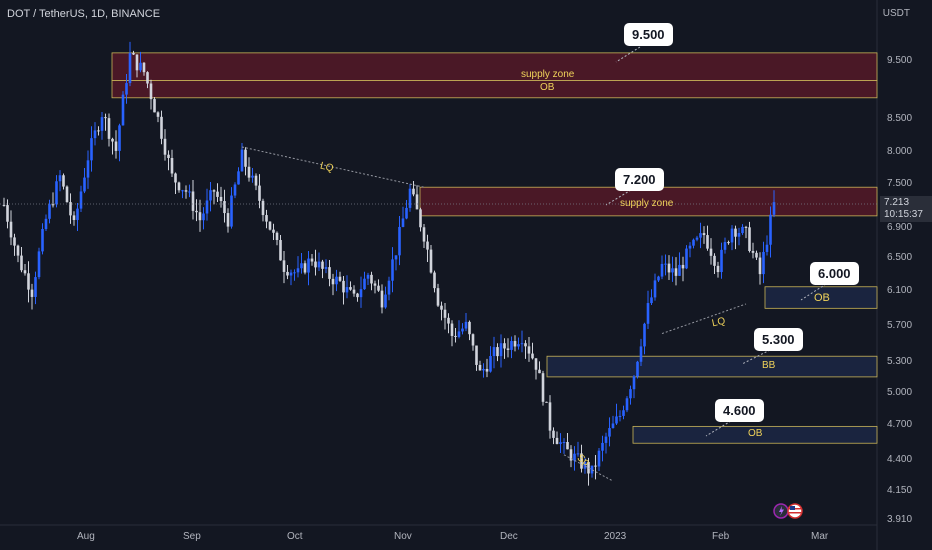  I want to click on y-tick-6100: 6.100, so click(900, 290).